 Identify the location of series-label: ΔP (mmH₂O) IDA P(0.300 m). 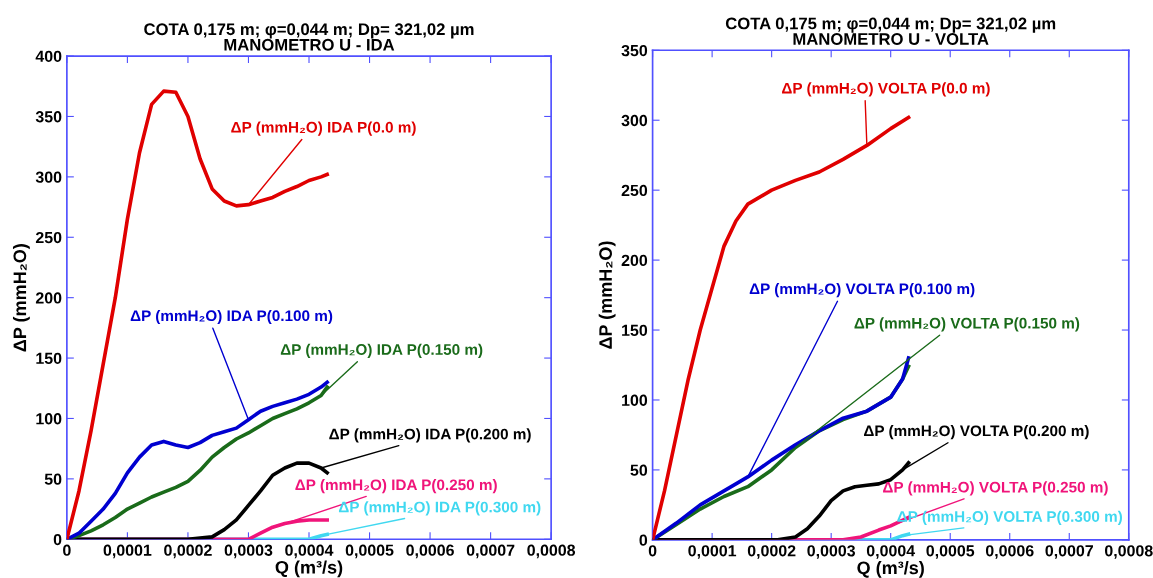
(439, 508).